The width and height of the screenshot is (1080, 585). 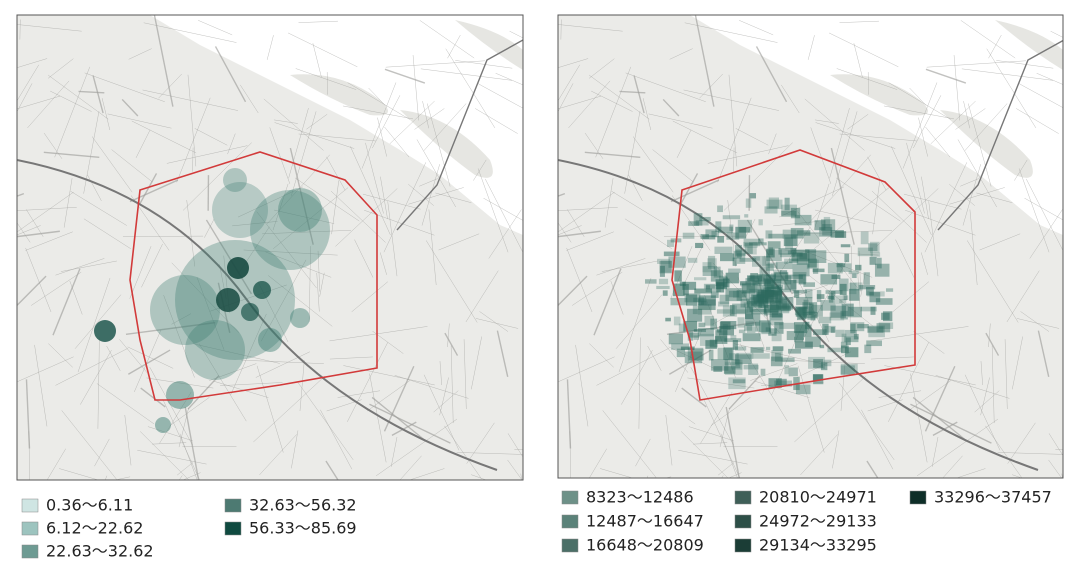 I want to click on legend-label: 20810～24971, so click(x=818, y=497).